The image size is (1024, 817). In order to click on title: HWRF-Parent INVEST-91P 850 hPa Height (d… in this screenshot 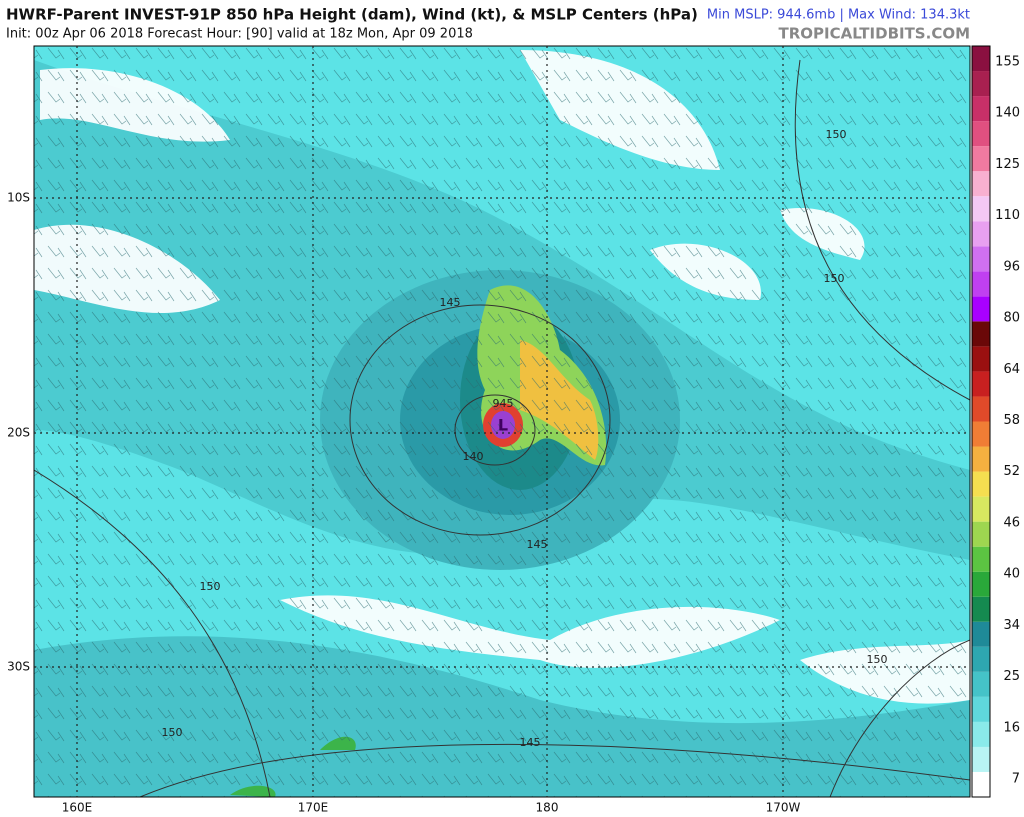, I will do `click(352, 15)`.